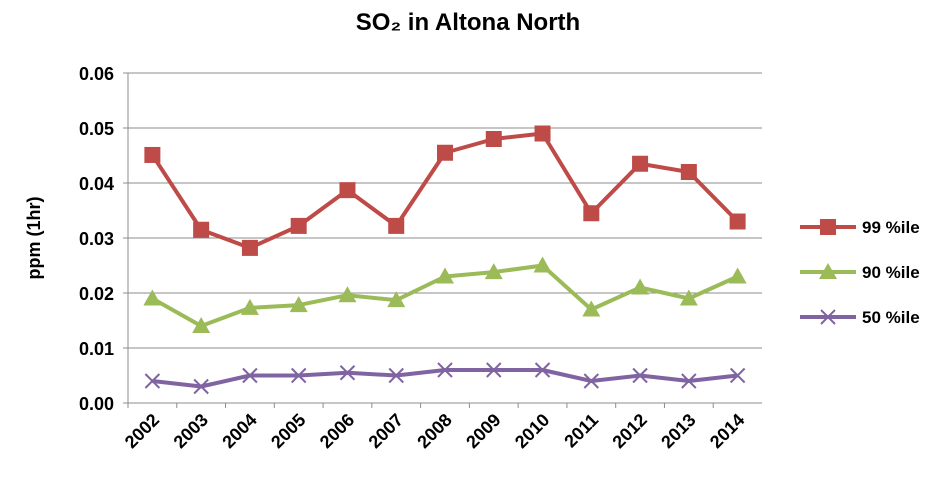  What do you see at coordinates (727, 431) in the screenshot?
I see `x-tick-label: 2014` at bounding box center [727, 431].